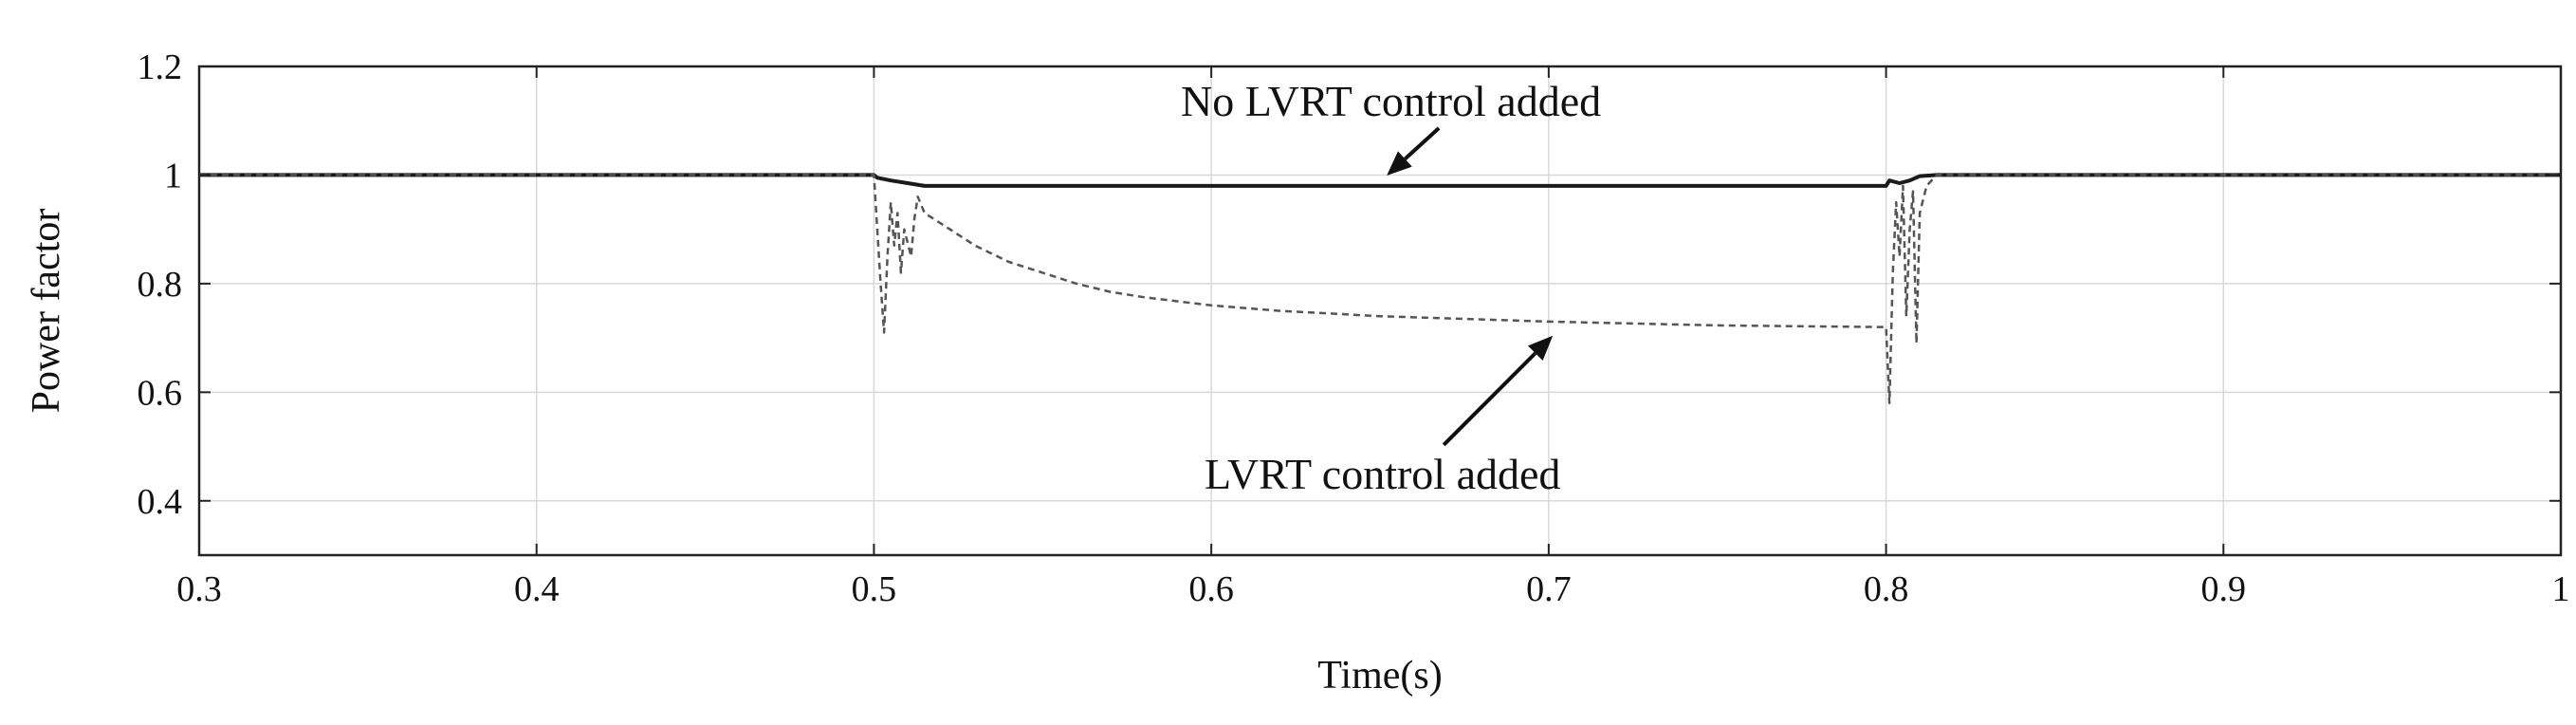 The height and width of the screenshot is (725, 2576). I want to click on y-tick-label-4: 1.2, so click(160, 67).